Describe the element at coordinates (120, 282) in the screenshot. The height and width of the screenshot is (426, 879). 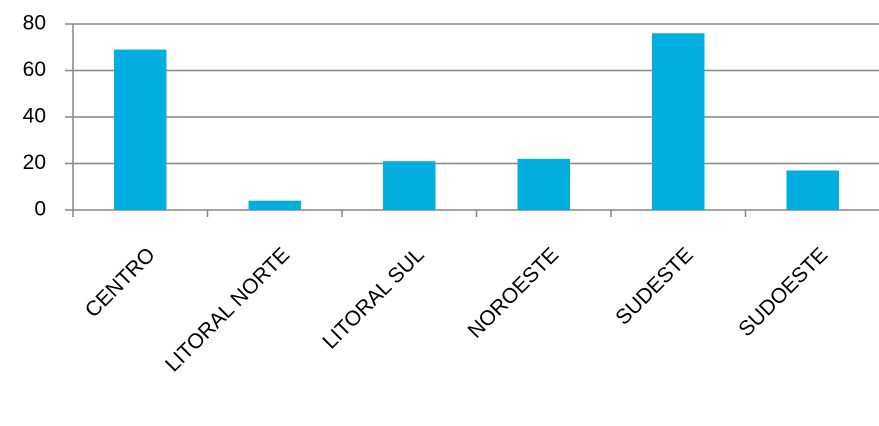
I see `x-tick-label: CENTRO` at that location.